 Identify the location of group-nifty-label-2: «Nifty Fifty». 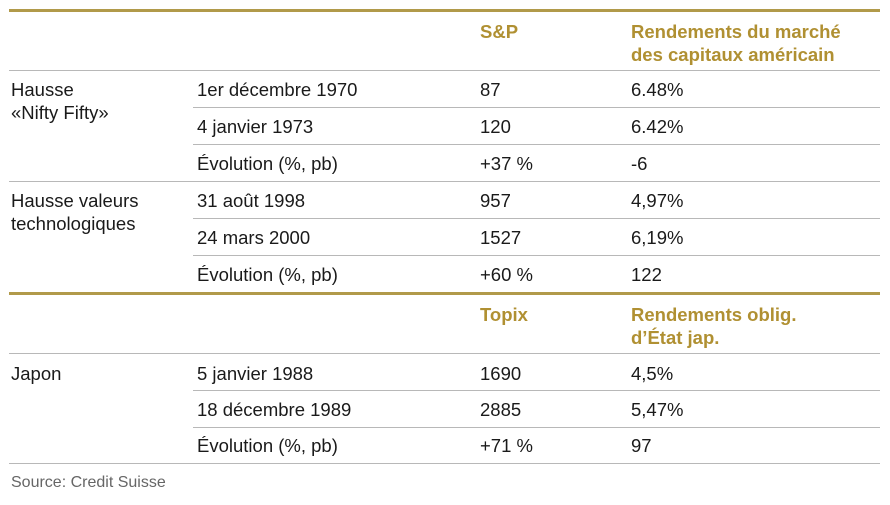
(60, 112).